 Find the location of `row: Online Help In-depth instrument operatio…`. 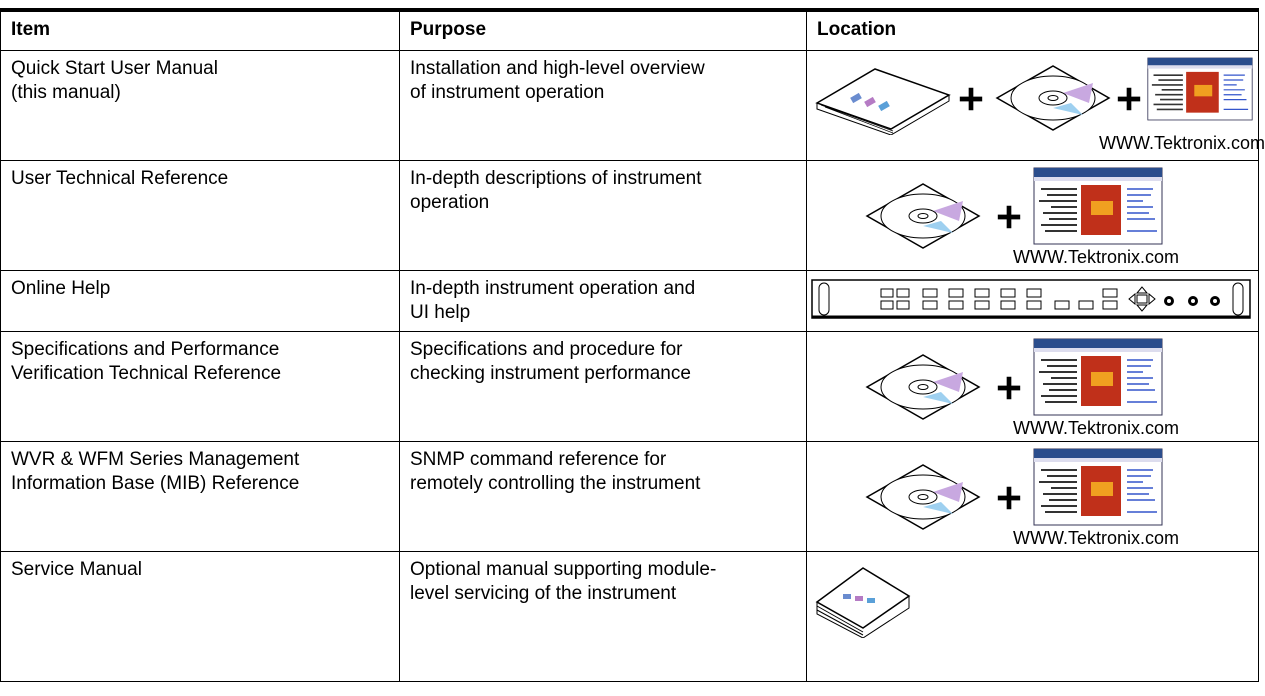

row: Online Help In-depth instrument operatio… is located at coordinates (629, 301).